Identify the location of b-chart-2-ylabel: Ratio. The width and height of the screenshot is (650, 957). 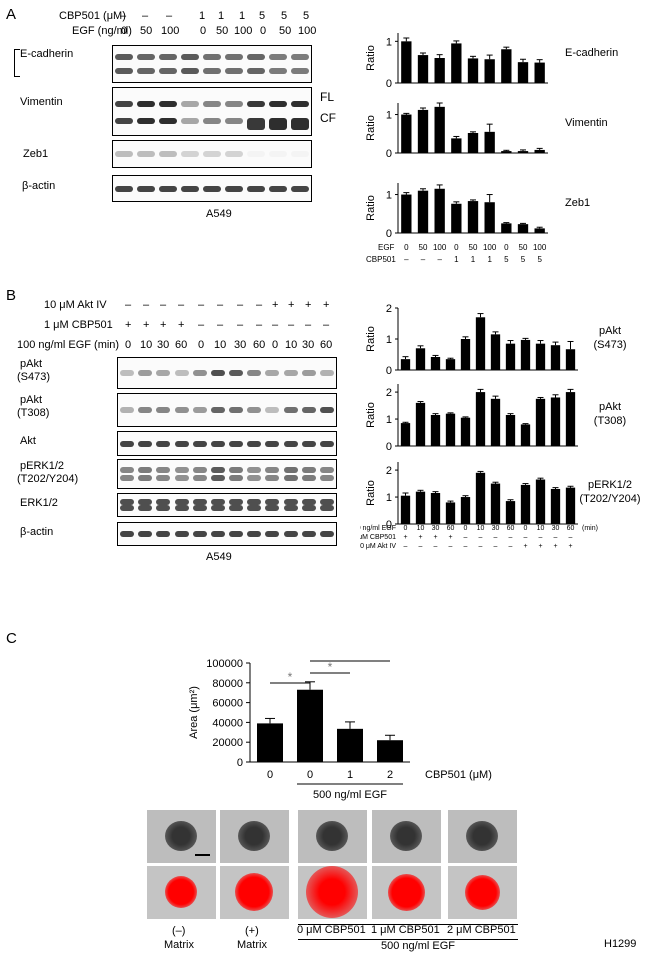
(371, 493).